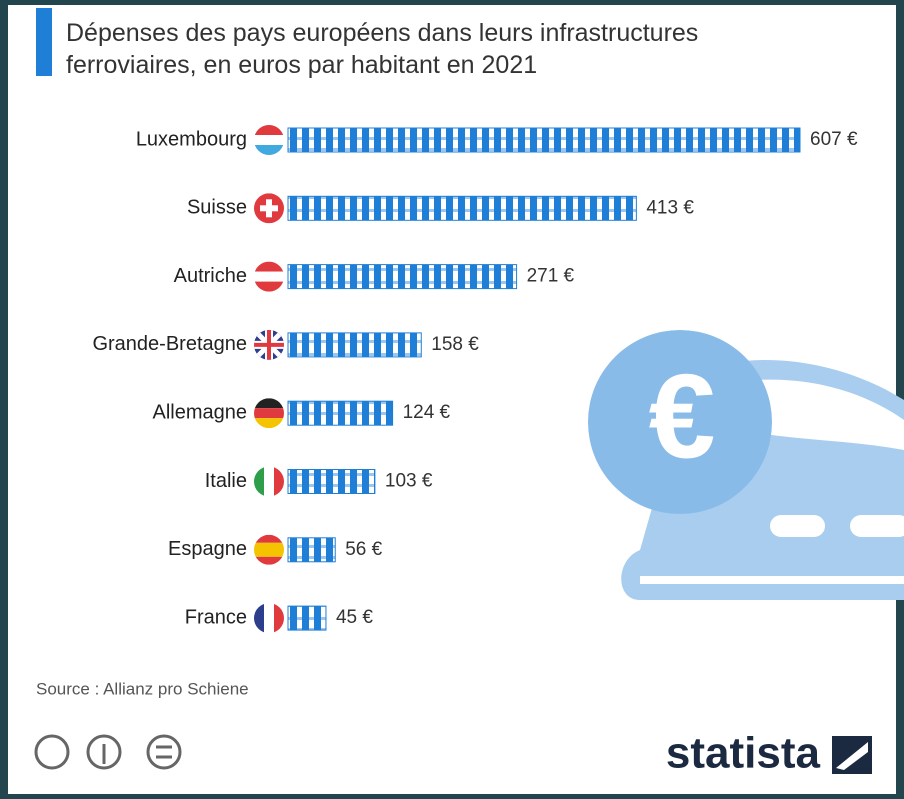 The image size is (904, 799). What do you see at coordinates (191, 139) in the screenshot?
I see `category-label: Luxembourg` at bounding box center [191, 139].